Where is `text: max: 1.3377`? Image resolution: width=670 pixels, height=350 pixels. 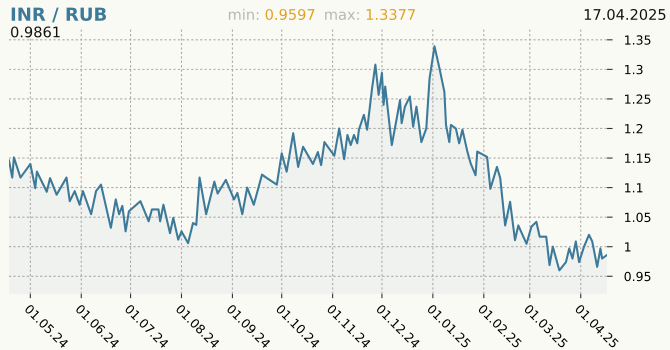 text: max: 1.3377 is located at coordinates (370, 14).